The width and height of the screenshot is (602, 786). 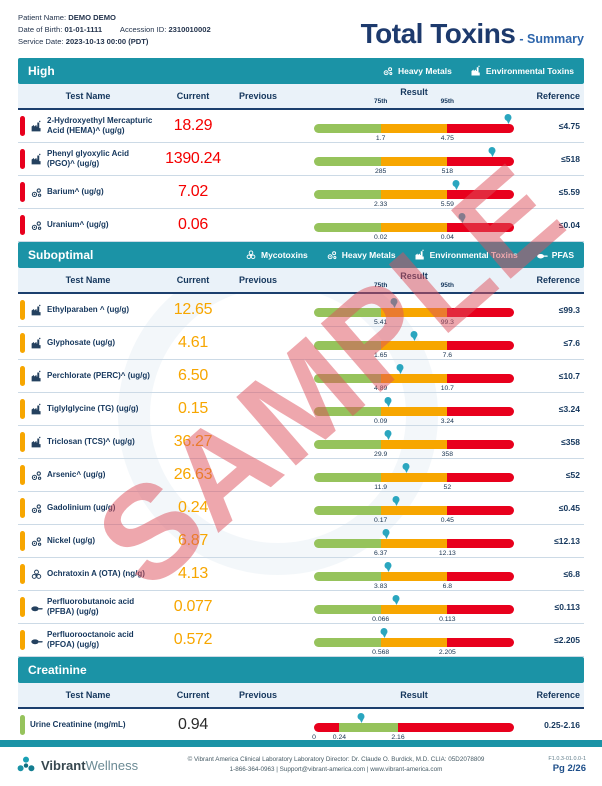 I want to click on section-title: Creatinine, so click(x=57, y=670).